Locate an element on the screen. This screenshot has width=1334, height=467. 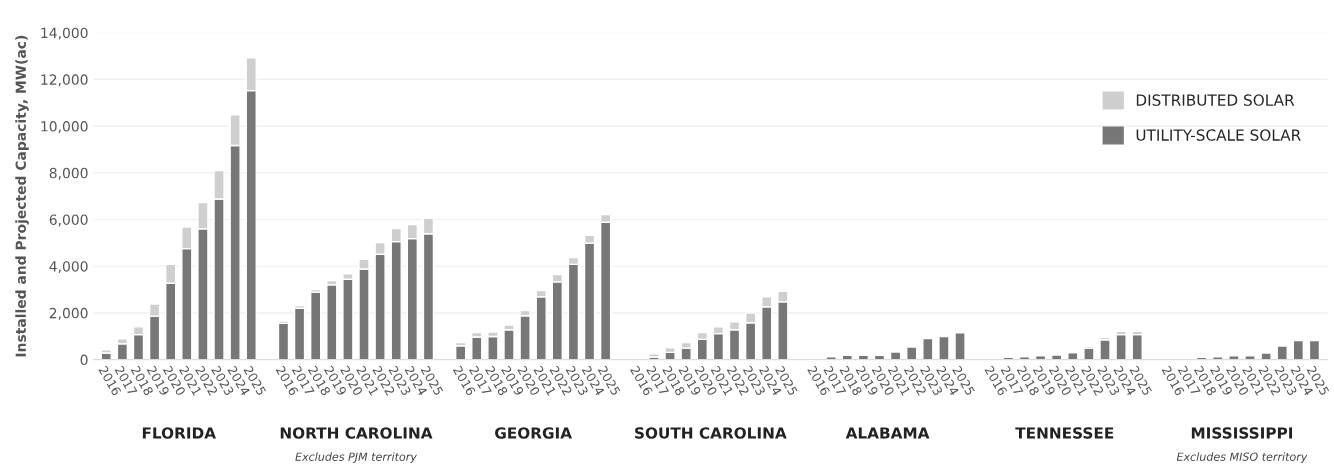
text: Excludes MISO territory is located at coordinates (1242, 458).